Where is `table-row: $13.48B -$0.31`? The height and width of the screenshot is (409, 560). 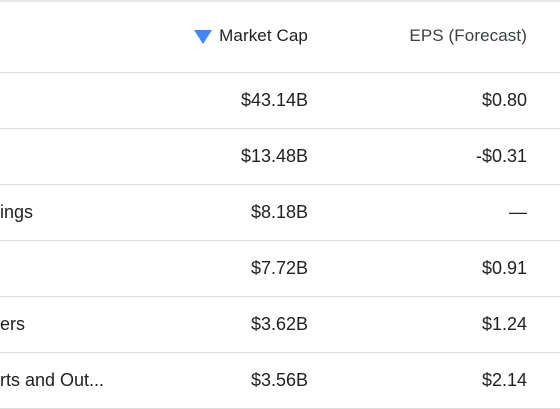 table-row: $13.48B -$0.31 is located at coordinates (280, 157).